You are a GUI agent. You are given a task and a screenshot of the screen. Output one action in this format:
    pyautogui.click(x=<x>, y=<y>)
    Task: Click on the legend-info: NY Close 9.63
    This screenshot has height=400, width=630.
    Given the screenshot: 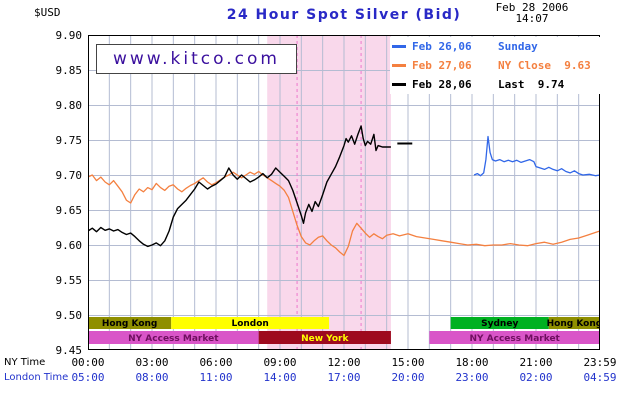 What is the action you would take?
    pyautogui.click(x=544, y=65)
    